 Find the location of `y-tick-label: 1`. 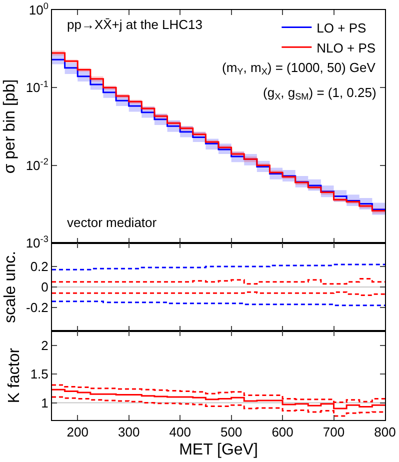

y-tick-label: 1 is located at coordinates (44, 402).